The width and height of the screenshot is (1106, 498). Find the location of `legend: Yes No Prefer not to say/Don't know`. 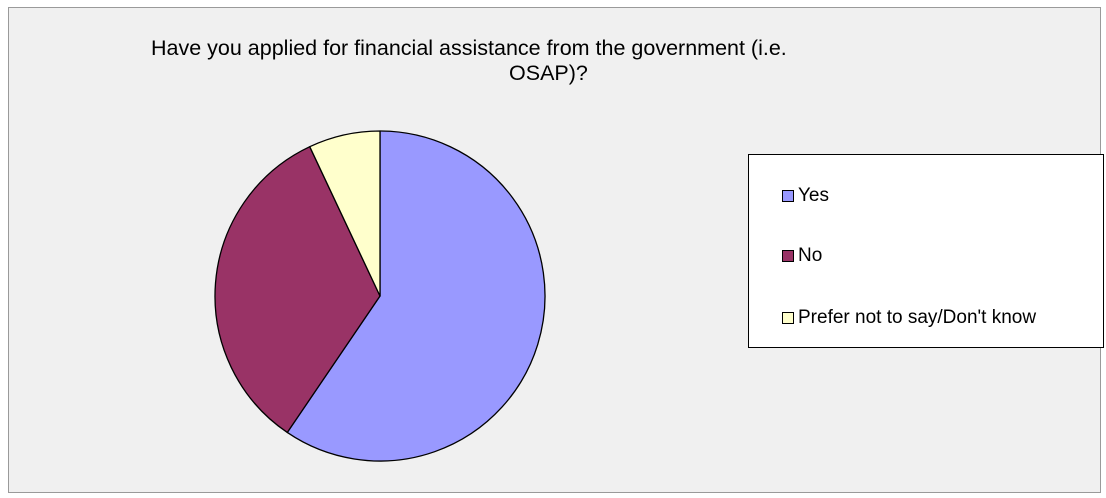

legend: Yes No Prefer not to say/Don't know is located at coordinates (926, 251).